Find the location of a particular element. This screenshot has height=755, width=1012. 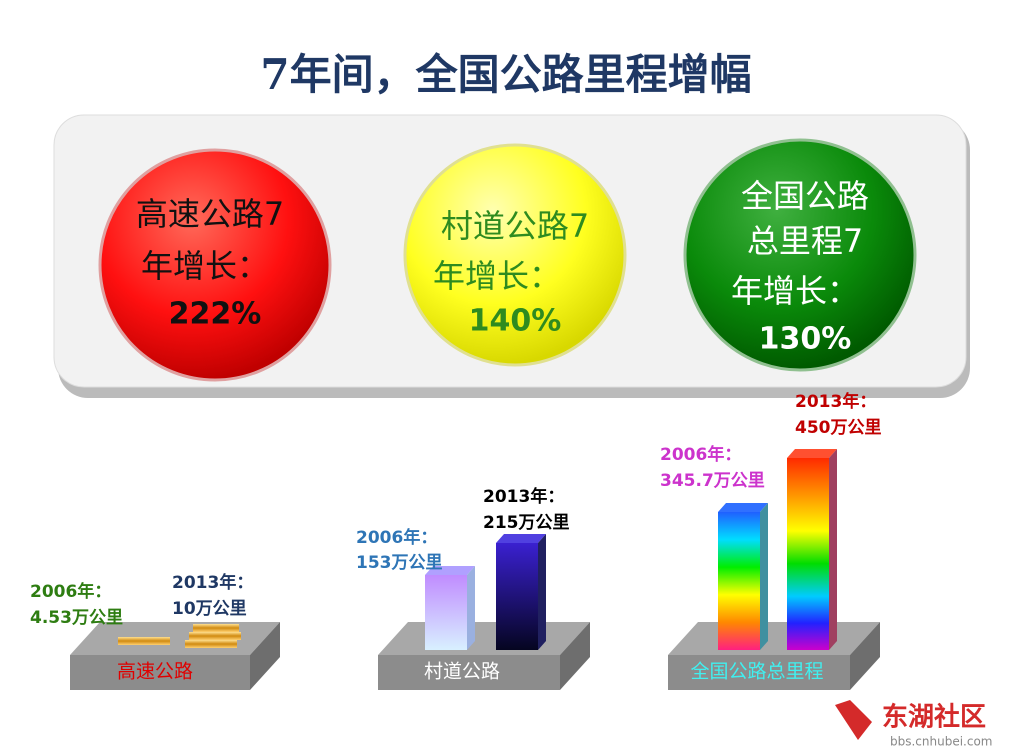

circle-text: 全国公路 is located at coordinates (805, 196).